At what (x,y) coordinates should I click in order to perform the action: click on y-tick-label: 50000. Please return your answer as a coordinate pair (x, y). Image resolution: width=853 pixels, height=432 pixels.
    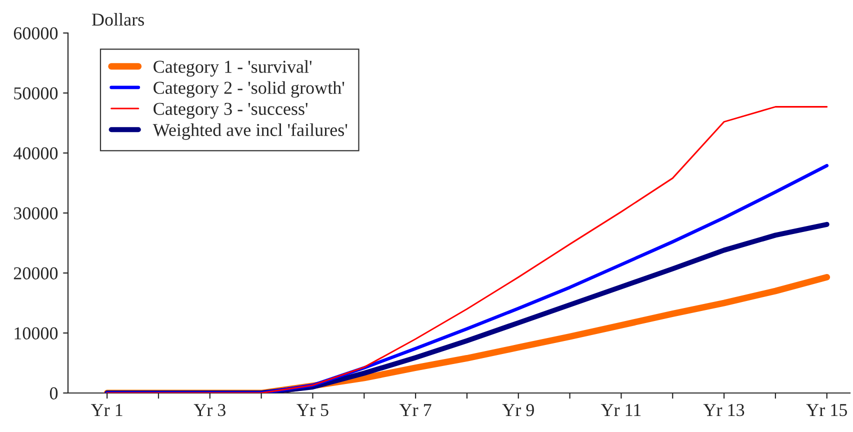
    Looking at the image, I should click on (36, 93).